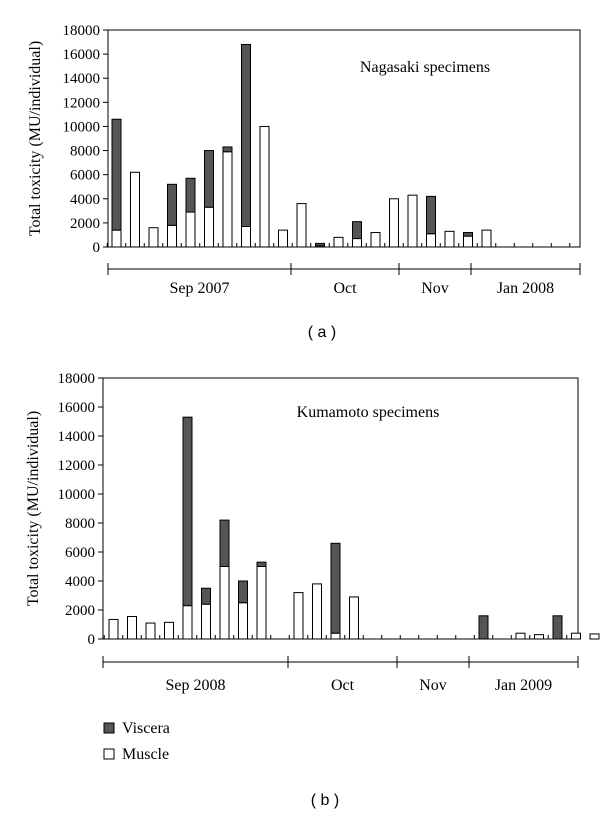 The width and height of the screenshot is (600, 815). What do you see at coordinates (109, 728) in the screenshot?
I see `legend-swatch-viscera` at bounding box center [109, 728].